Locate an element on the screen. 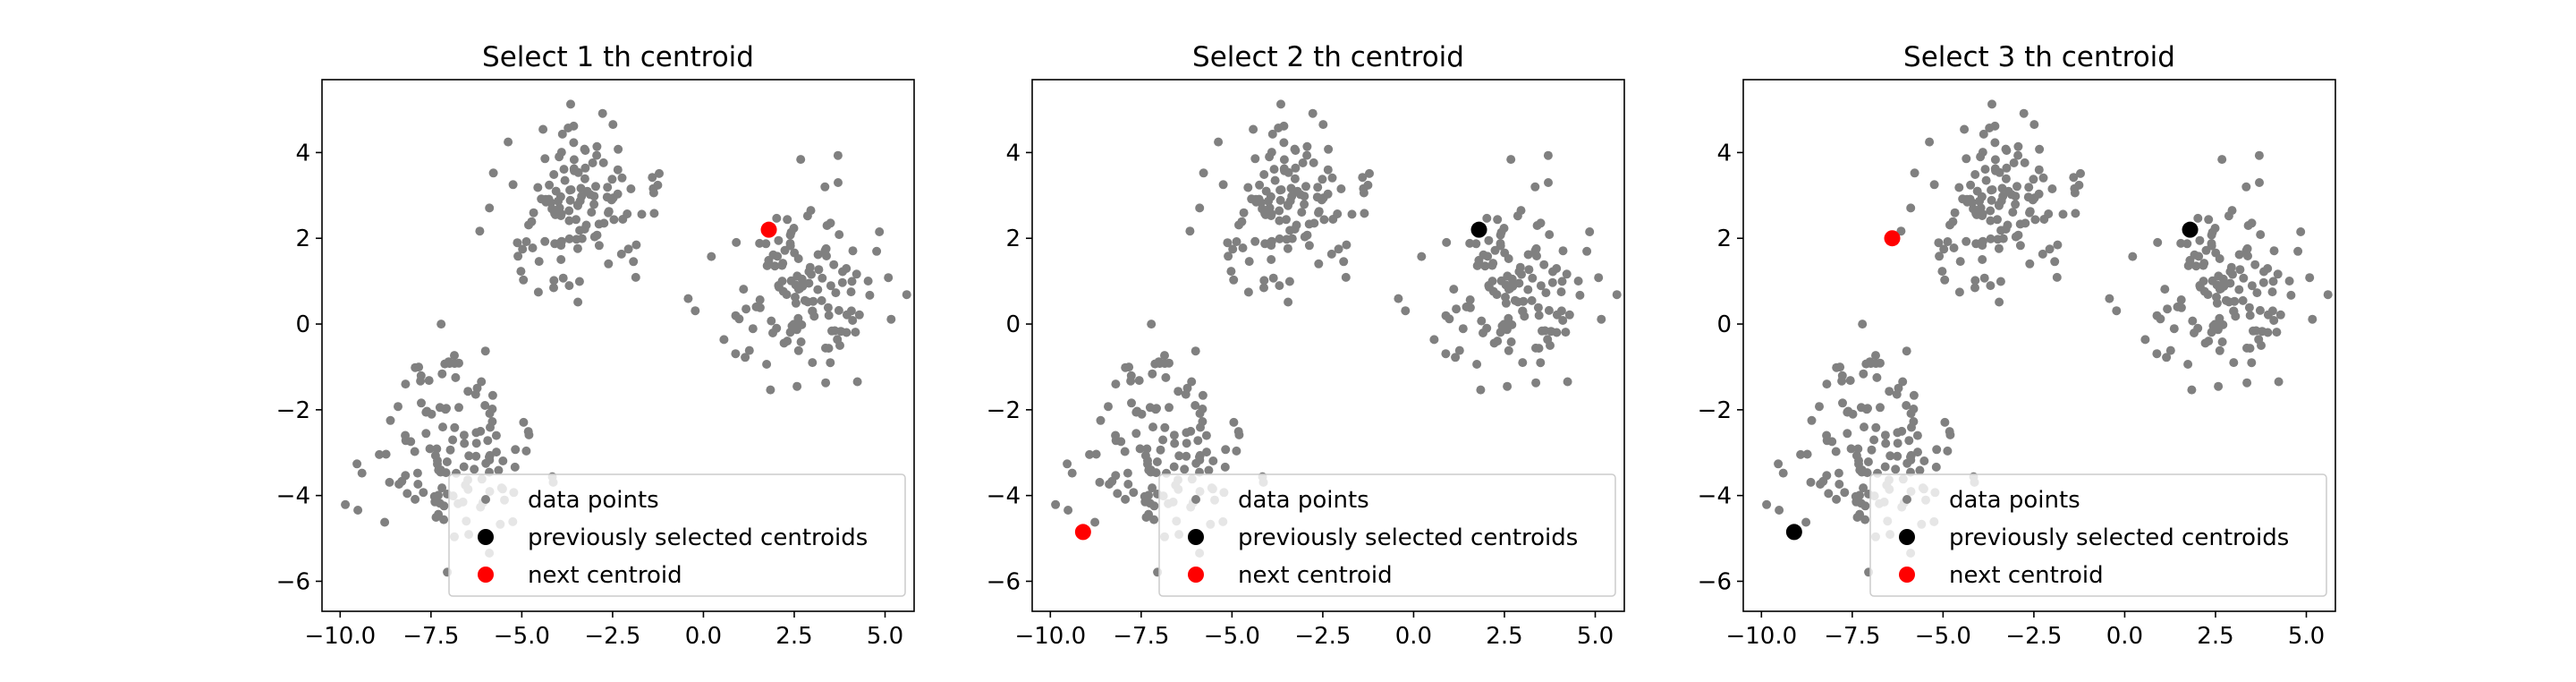 The height and width of the screenshot is (682, 2576). x-tick-label: −2.5 is located at coordinates (2033, 636).